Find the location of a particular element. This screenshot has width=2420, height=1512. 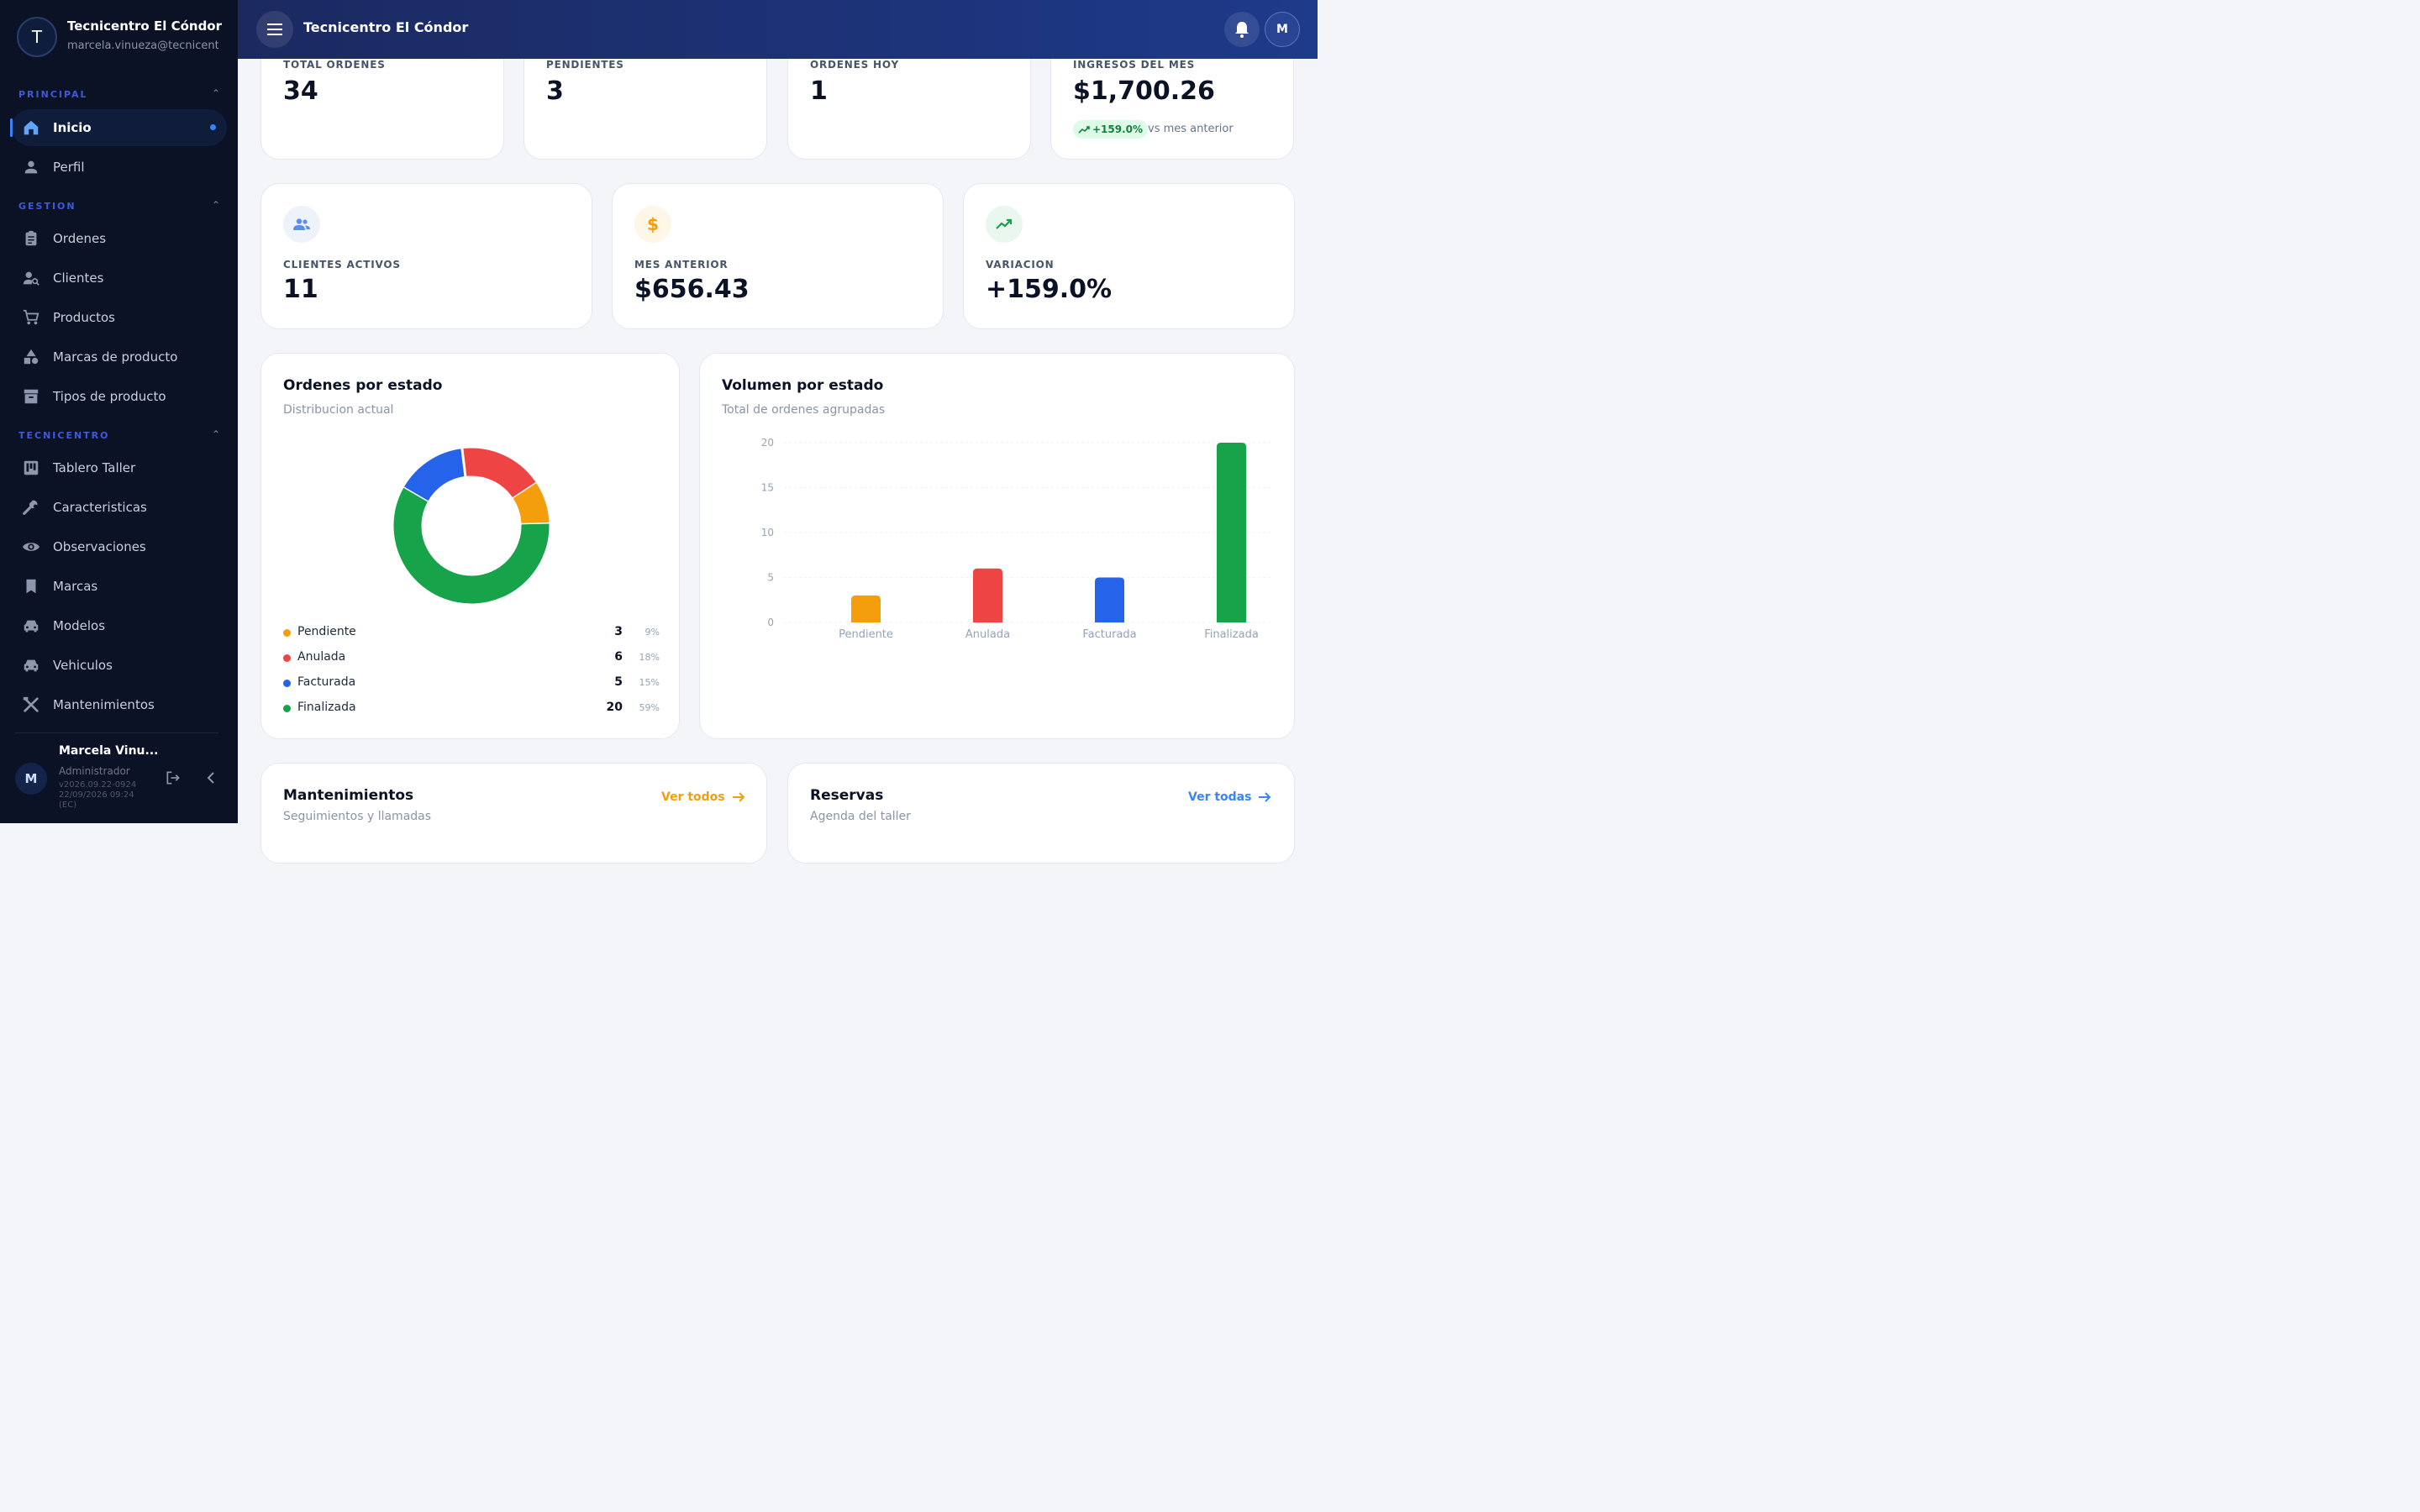

card-title: Mantenimientos is located at coordinates (348, 795).